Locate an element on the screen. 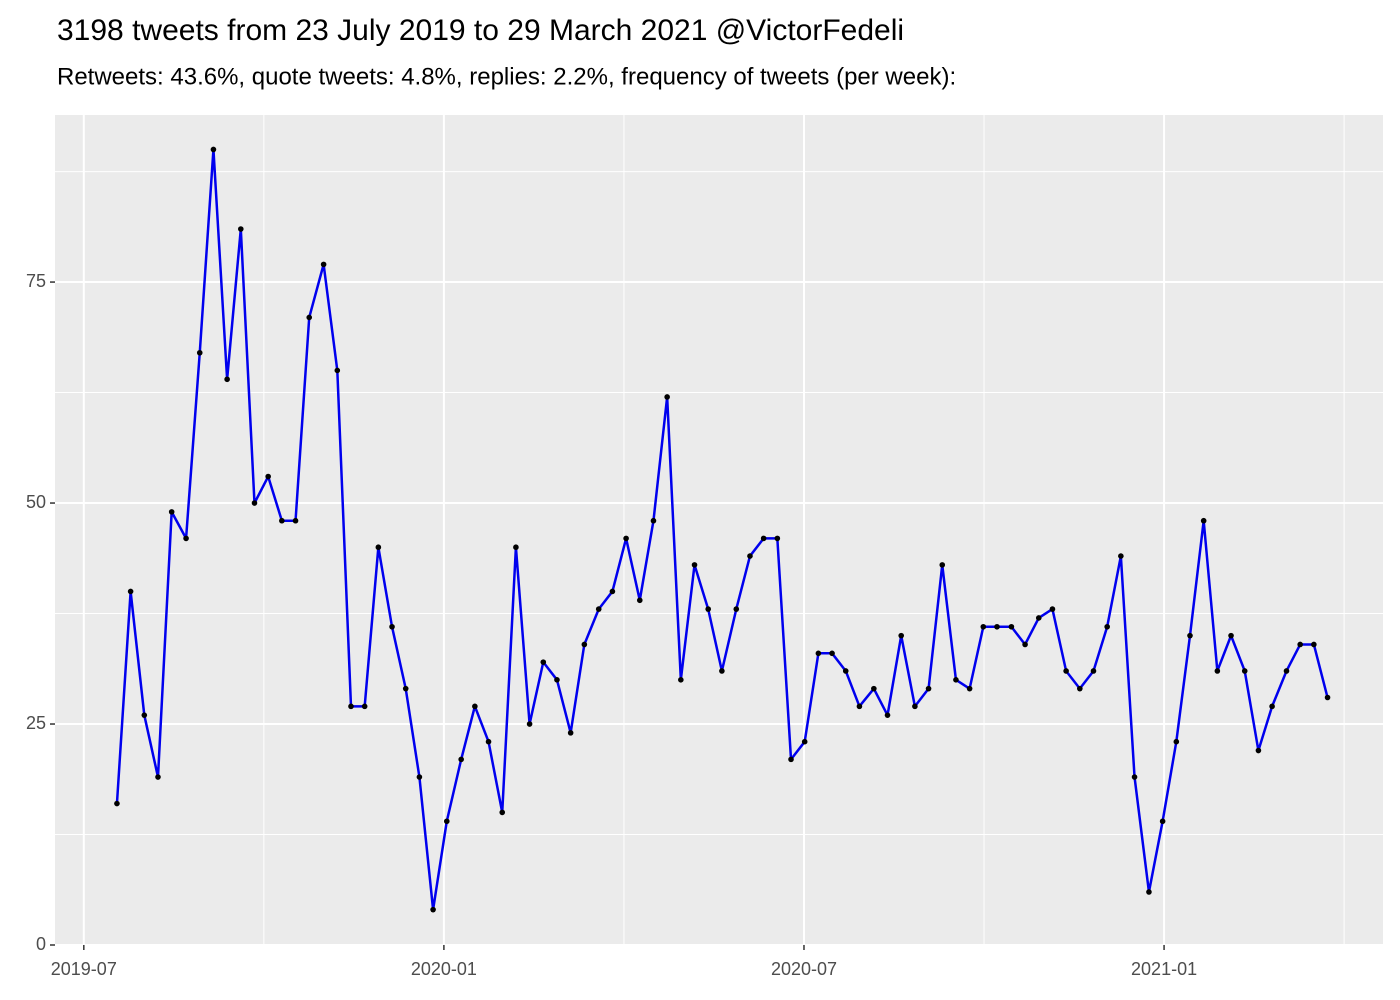 Image resolution: width=1400 pixels, height=1000 pixels. x-tick-label: 2021-01 is located at coordinates (1164, 969).